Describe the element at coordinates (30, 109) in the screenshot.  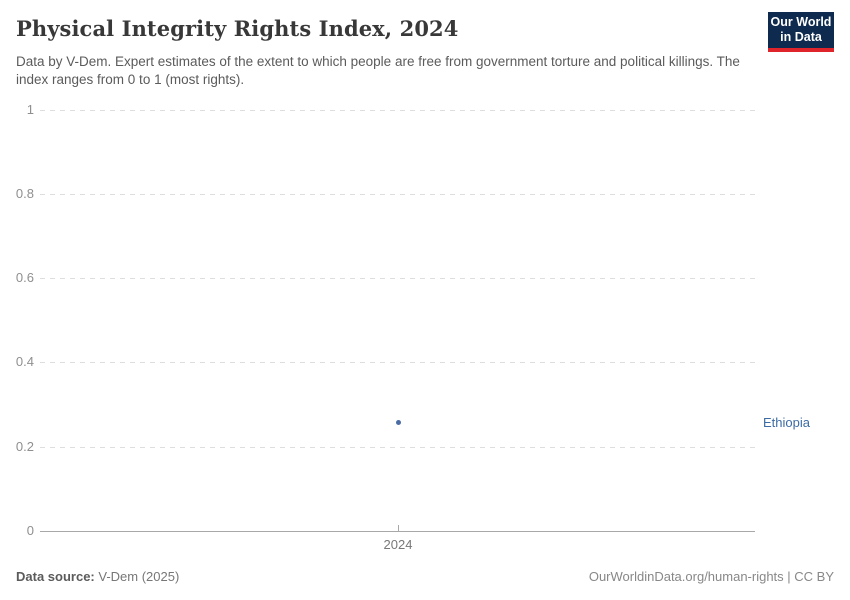
I see `y-tick-label-1: 1` at that location.